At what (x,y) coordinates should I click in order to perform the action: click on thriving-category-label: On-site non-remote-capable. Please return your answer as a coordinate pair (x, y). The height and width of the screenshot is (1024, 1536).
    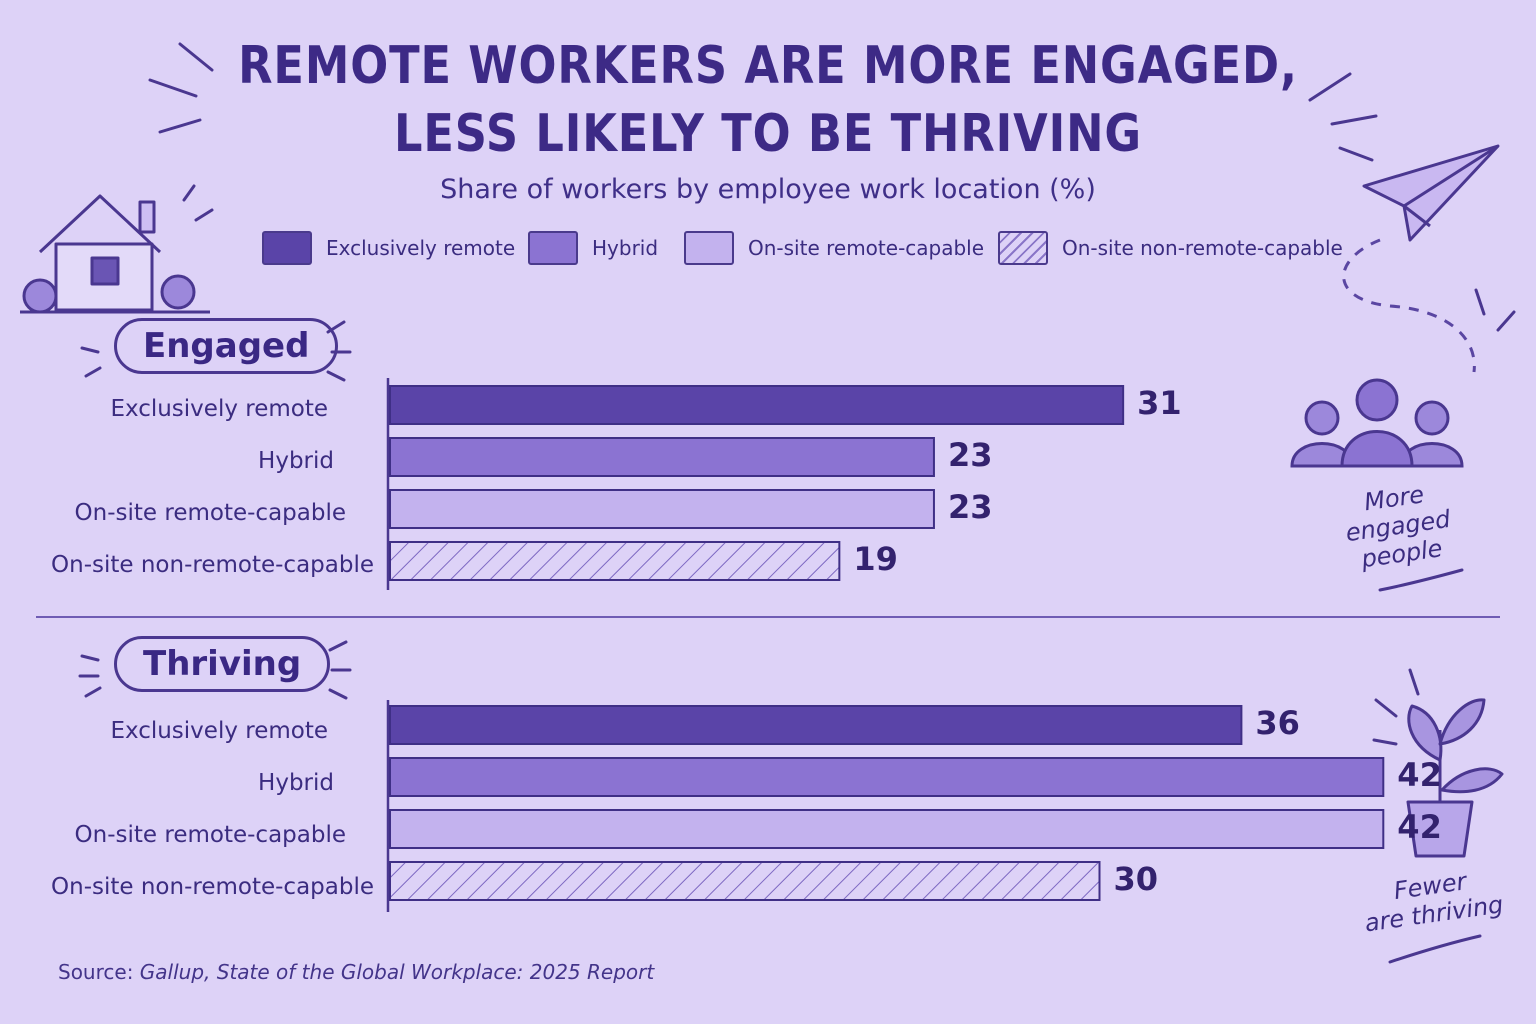
    Looking at the image, I should click on (212, 887).